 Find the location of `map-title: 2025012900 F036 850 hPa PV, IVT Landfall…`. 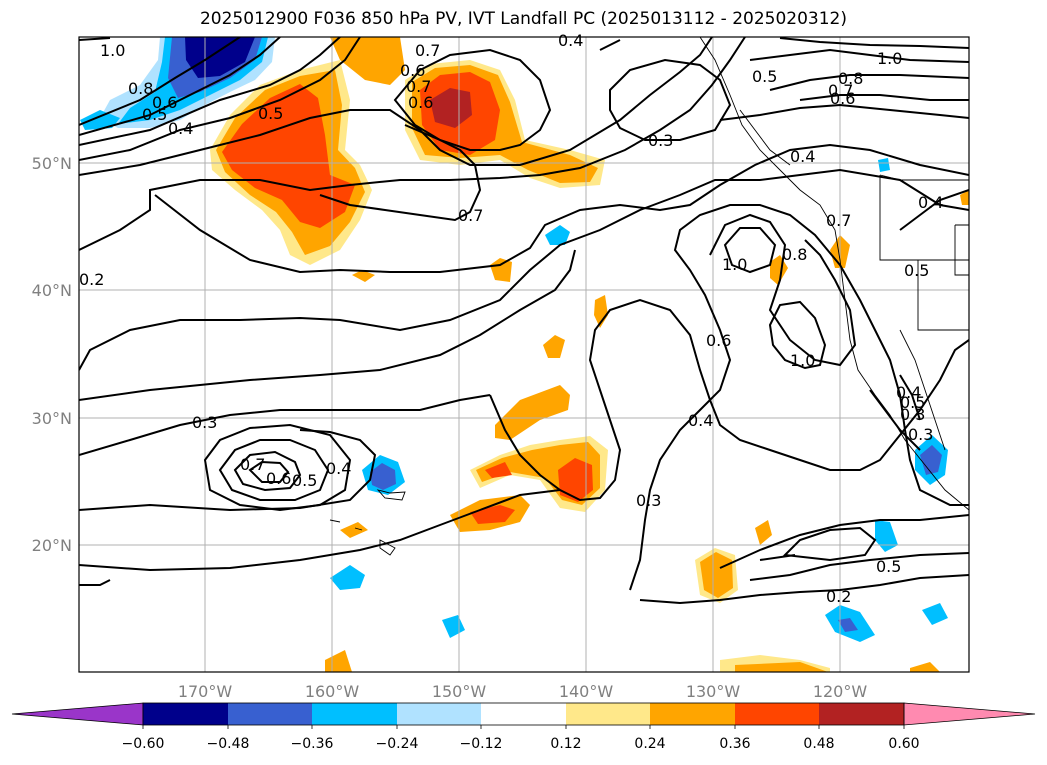

map-title: 2025012900 F036 850 hPa PV, IVT Landfall… is located at coordinates (523, 19).